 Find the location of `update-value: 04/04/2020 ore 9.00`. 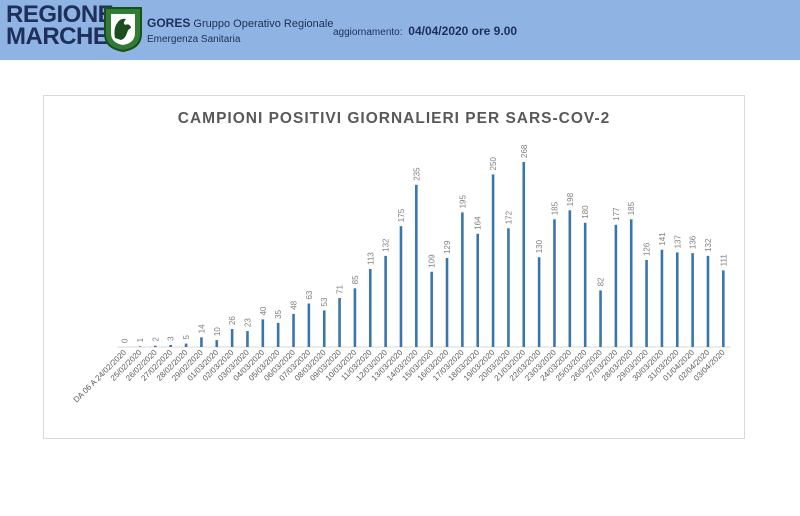

update-value: 04/04/2020 ore 9.00 is located at coordinates (463, 31).